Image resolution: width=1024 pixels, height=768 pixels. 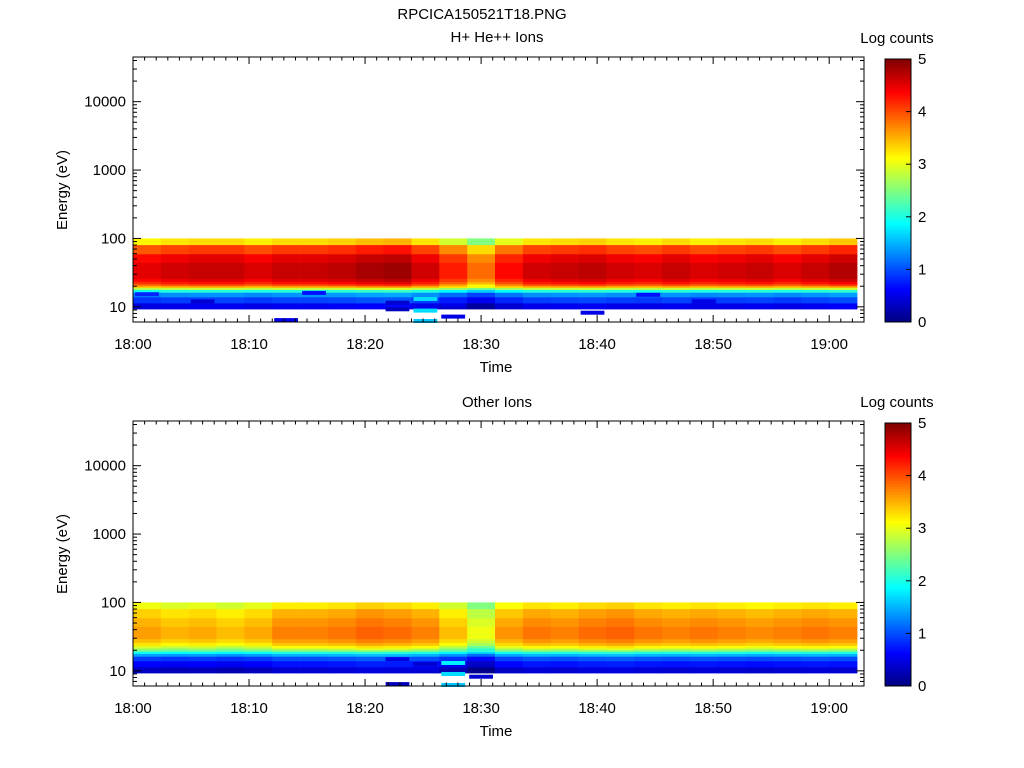 I want to click on colorbar-tick-label: 4, so click(x=922, y=476).